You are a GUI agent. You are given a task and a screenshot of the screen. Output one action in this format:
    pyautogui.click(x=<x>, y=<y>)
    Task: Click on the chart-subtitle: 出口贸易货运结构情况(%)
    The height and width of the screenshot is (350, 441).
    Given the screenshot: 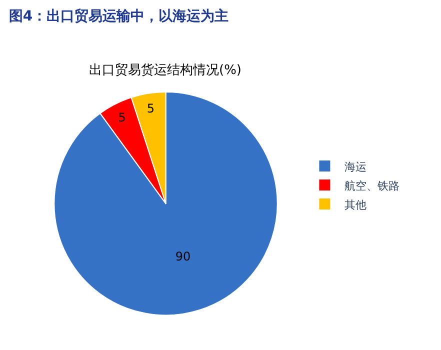 What is the action you would take?
    pyautogui.click(x=165, y=70)
    